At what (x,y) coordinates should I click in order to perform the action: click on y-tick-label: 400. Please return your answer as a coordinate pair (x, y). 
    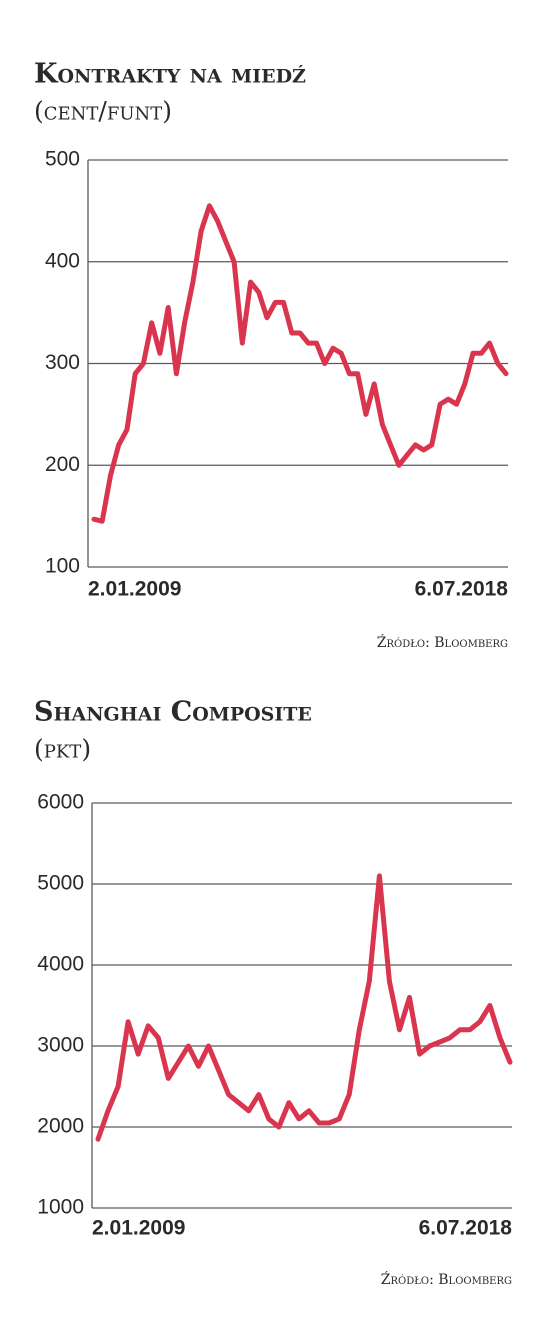
    Looking at the image, I should click on (62, 260).